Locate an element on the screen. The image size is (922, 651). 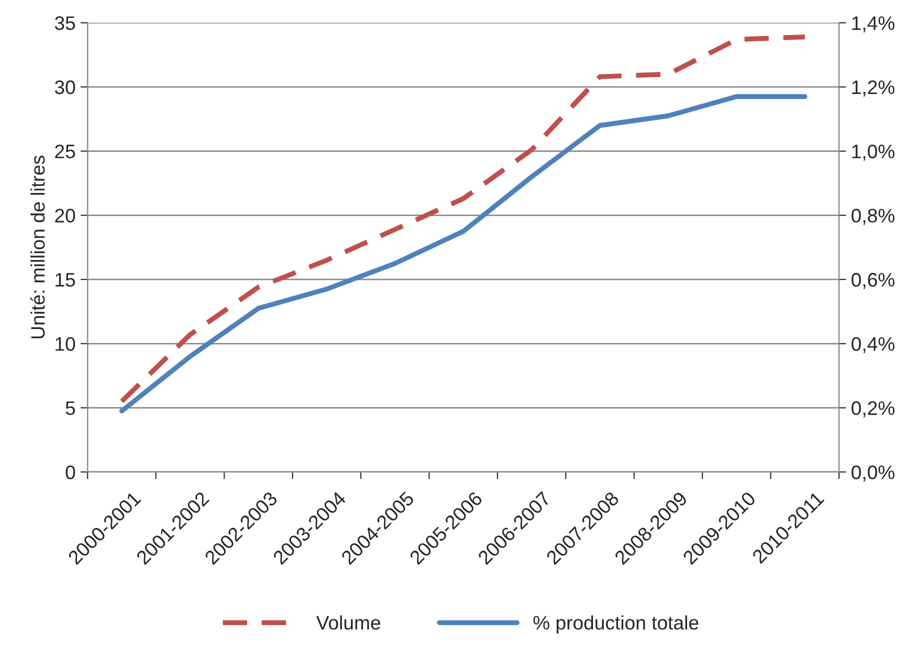
y-tick-label: 15 is located at coordinates (65, 280).